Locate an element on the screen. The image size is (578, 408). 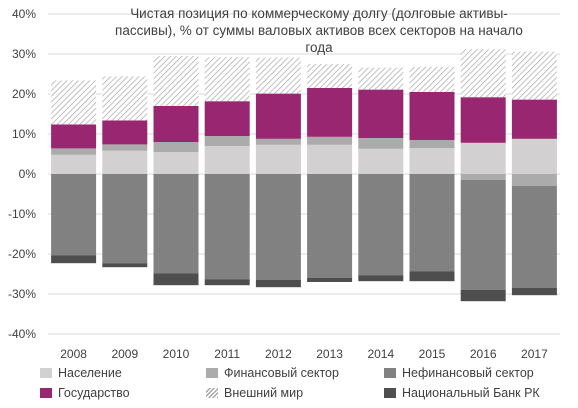
y-tick-label: -30% is located at coordinates (22, 294).